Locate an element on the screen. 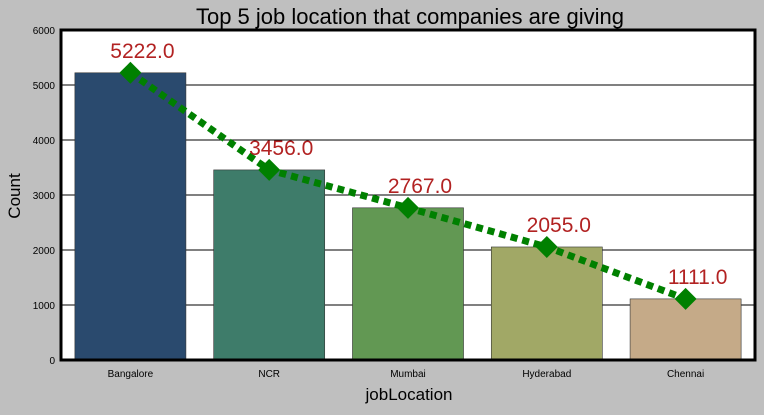 The image size is (764, 415). y-axis-label: Count is located at coordinates (14, 196).